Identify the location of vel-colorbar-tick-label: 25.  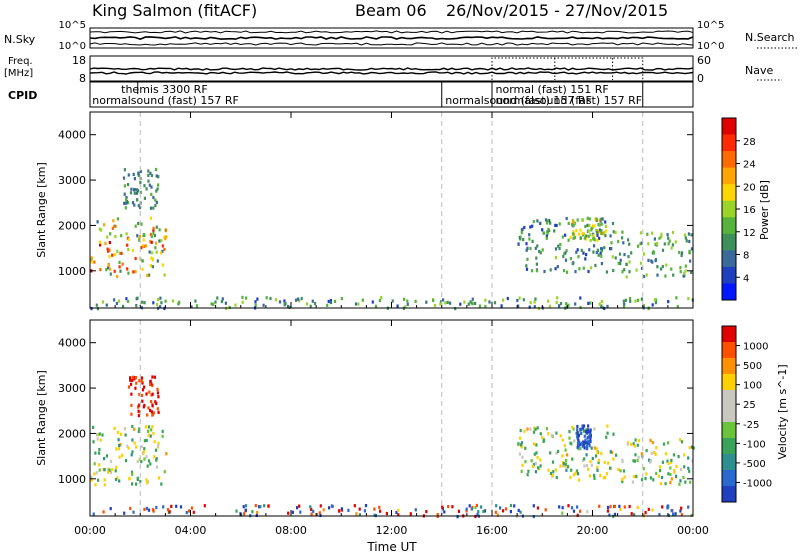
(749, 405).